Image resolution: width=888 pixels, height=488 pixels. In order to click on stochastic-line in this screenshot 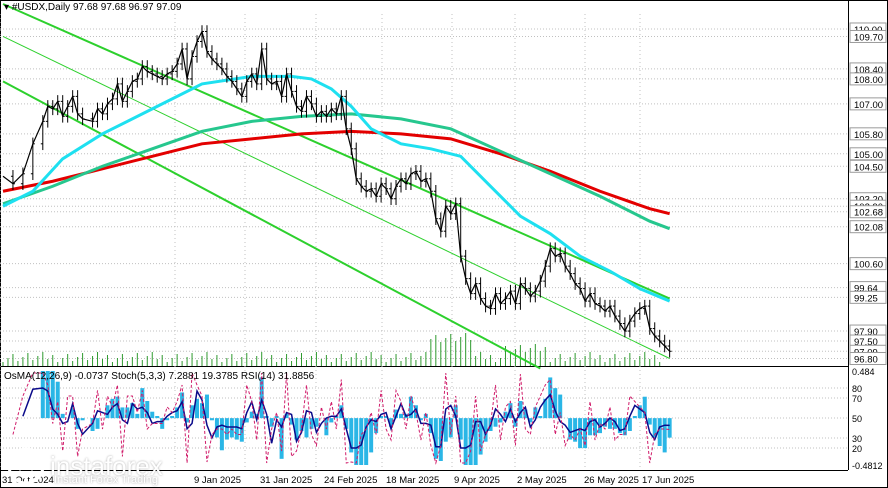, I will do `click(341, 418)`.